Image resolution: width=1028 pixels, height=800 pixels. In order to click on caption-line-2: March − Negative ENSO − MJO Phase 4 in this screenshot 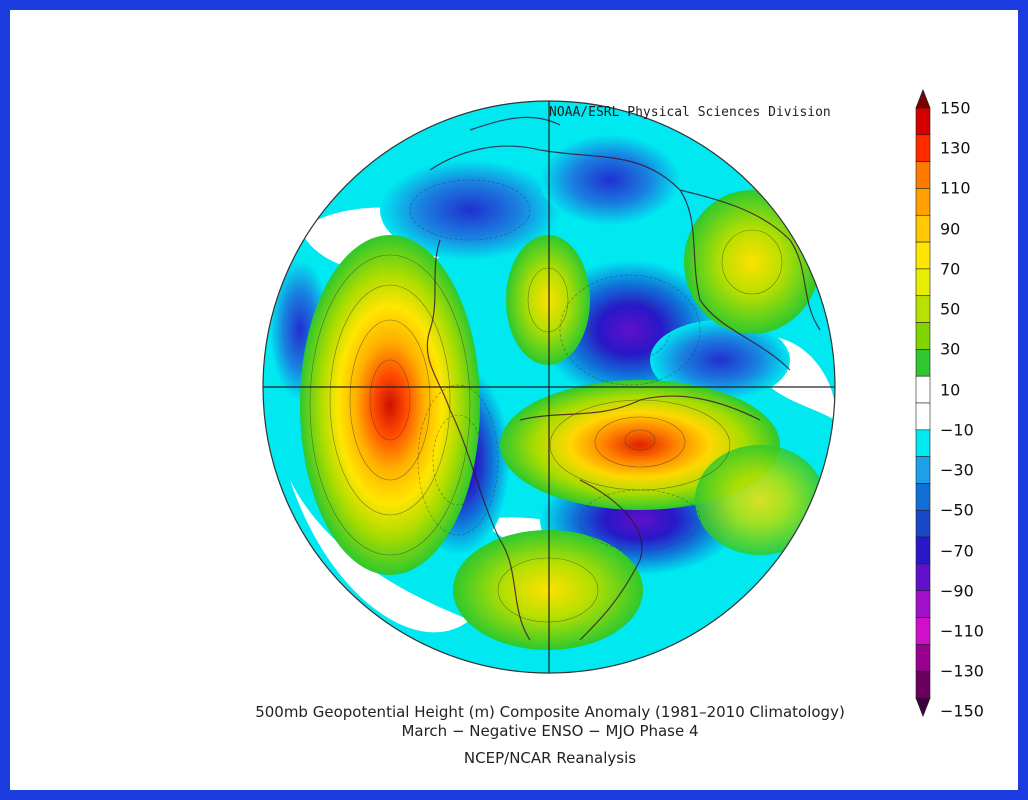, I will do `click(550, 731)`.